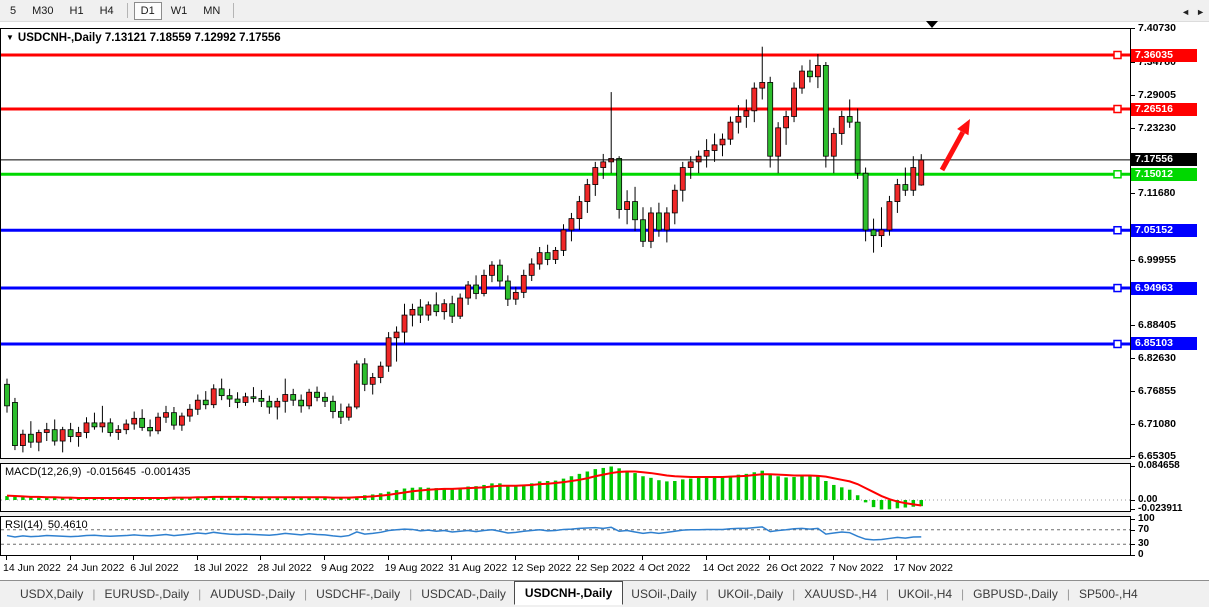 This screenshot has width=1209, height=607. What do you see at coordinates (1164, 160) in the screenshot?
I see `price-level-tag: 7.17556` at bounding box center [1164, 160].